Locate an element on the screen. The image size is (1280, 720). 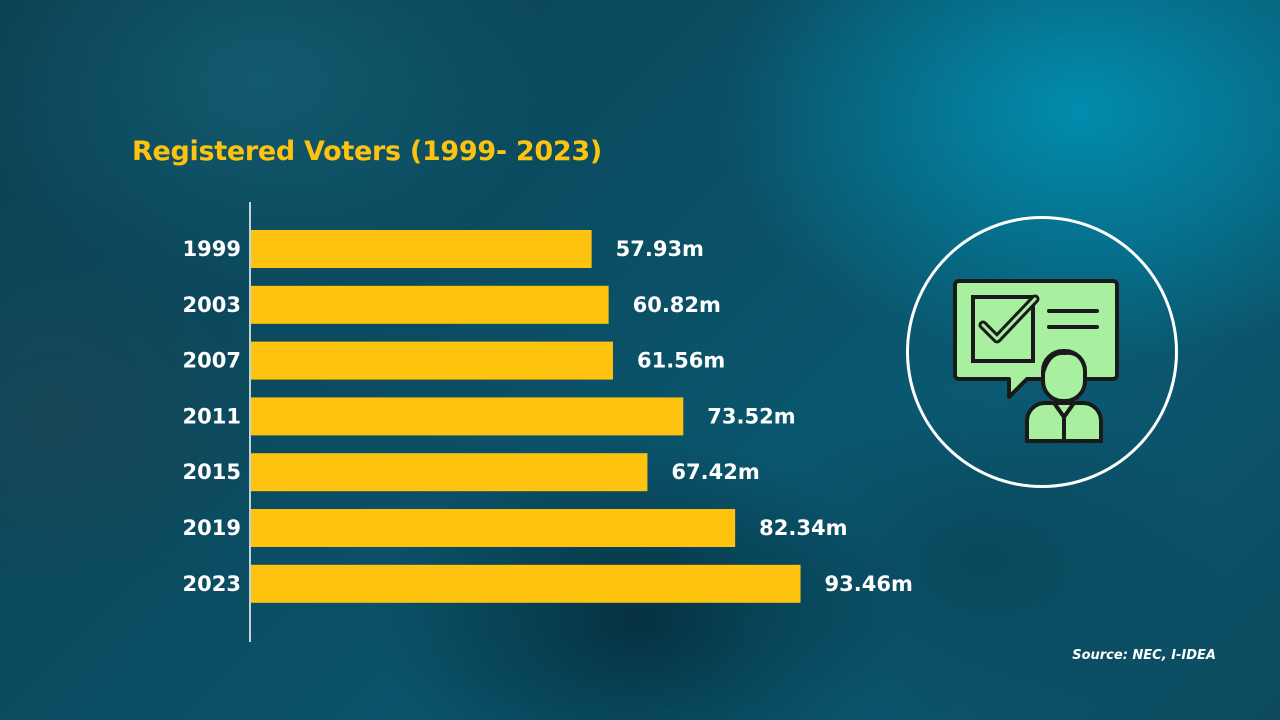
value-label-2019: 82.34m is located at coordinates (803, 528).